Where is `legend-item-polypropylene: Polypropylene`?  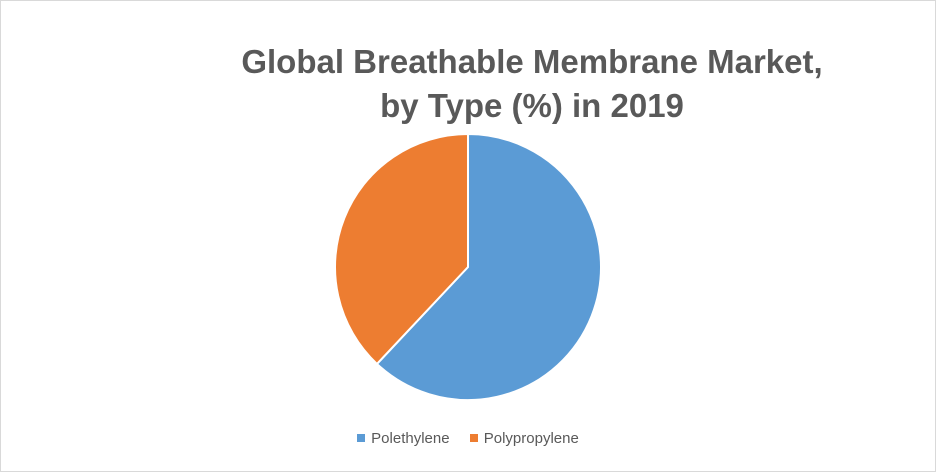 legend-item-polypropylene: Polypropylene is located at coordinates (524, 438).